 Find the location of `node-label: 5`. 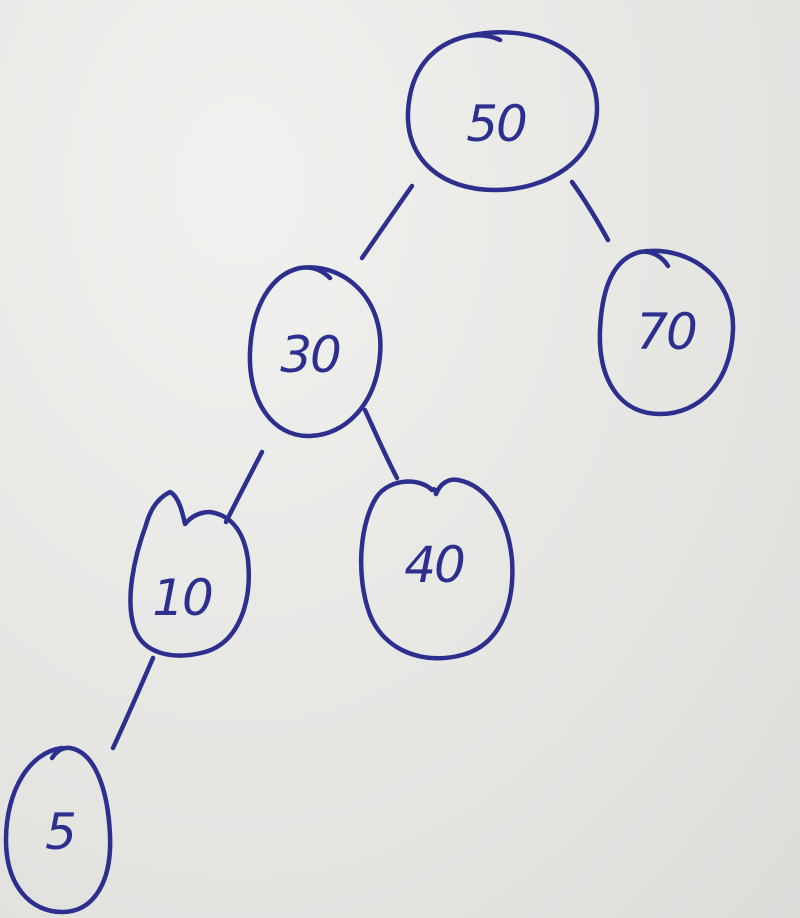

node-label: 5 is located at coordinates (60, 832).